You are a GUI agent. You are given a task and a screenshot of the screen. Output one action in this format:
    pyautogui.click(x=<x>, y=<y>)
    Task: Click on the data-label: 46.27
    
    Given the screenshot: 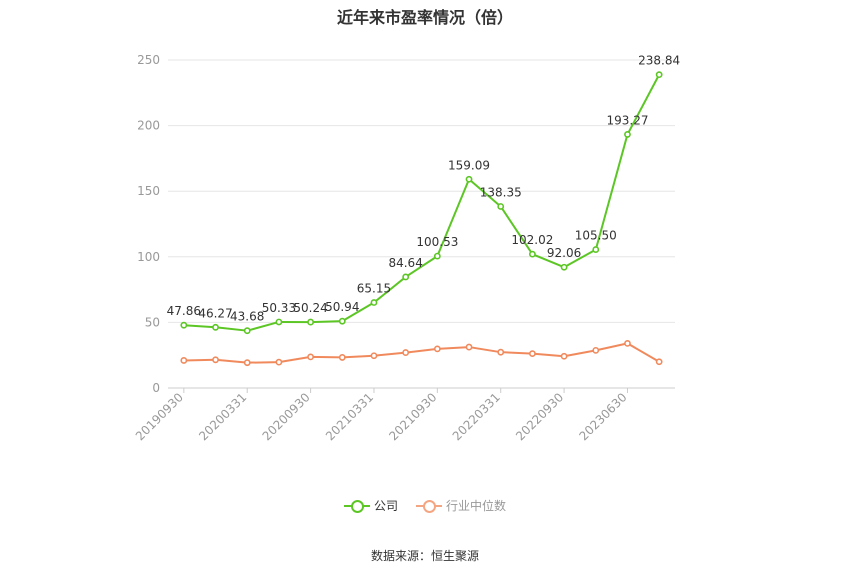 What is the action you would take?
    pyautogui.click(x=215, y=313)
    